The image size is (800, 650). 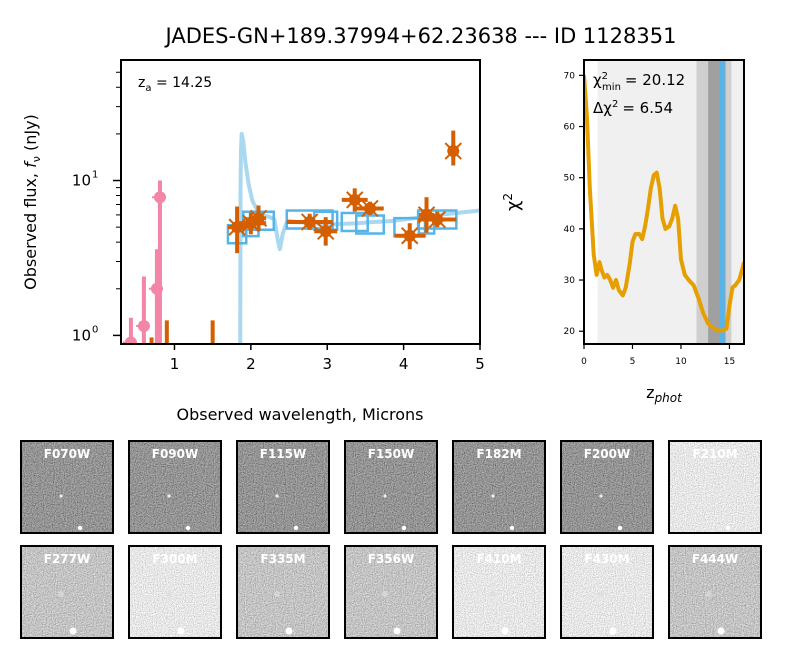 What do you see at coordinates (391, 559) in the screenshot?
I see `cutout-label: F356W` at bounding box center [391, 559].